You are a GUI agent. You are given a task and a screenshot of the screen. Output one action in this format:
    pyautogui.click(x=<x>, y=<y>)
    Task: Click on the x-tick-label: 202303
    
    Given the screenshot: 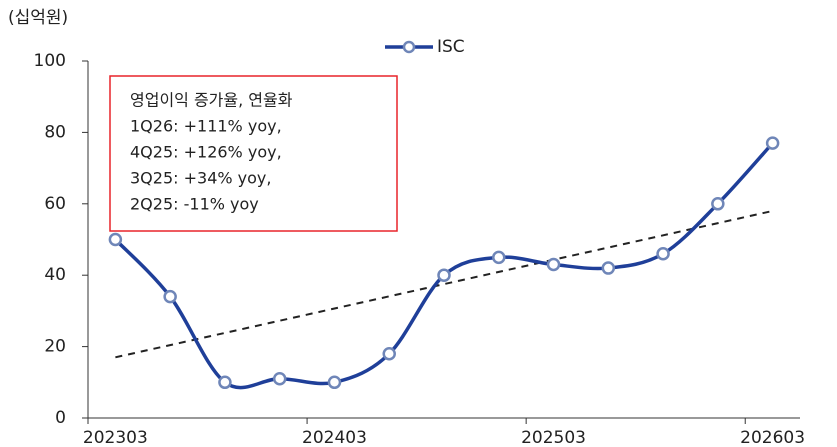 What is the action you would take?
    pyautogui.click(x=115, y=437)
    